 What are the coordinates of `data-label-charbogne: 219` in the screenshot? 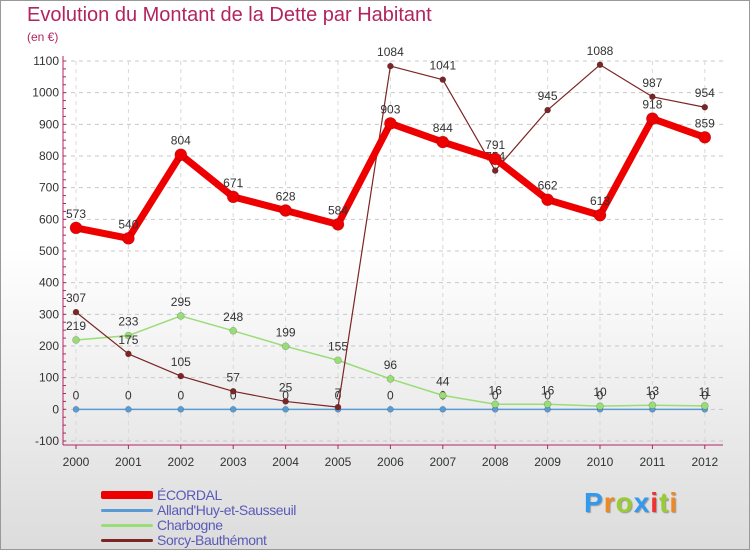 It's located at (76, 326).